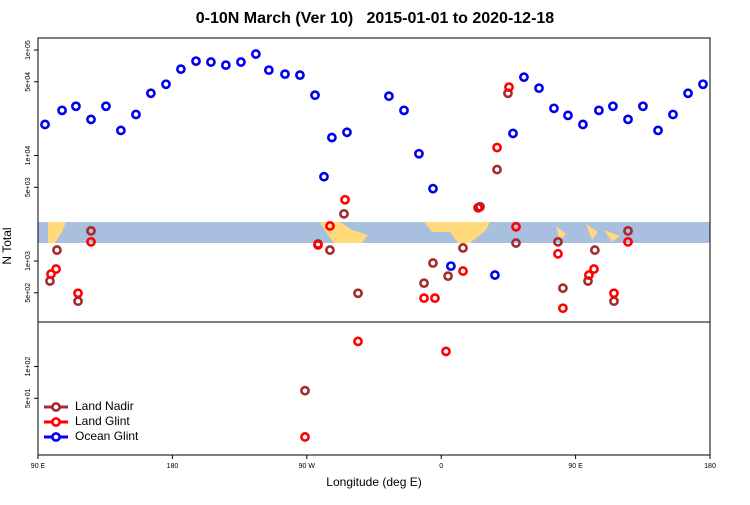  What do you see at coordinates (104, 406) in the screenshot?
I see `legend-label: Land Nadir` at bounding box center [104, 406].